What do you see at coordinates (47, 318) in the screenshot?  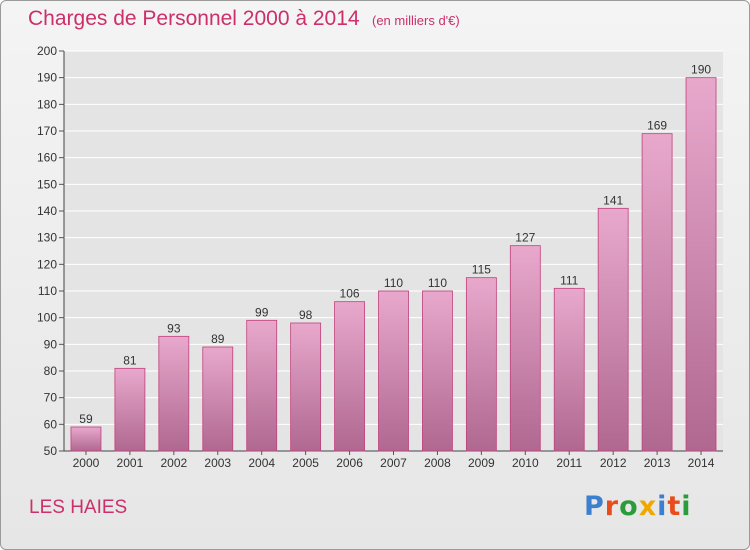 I see `y-tick-label: 100` at bounding box center [47, 318].